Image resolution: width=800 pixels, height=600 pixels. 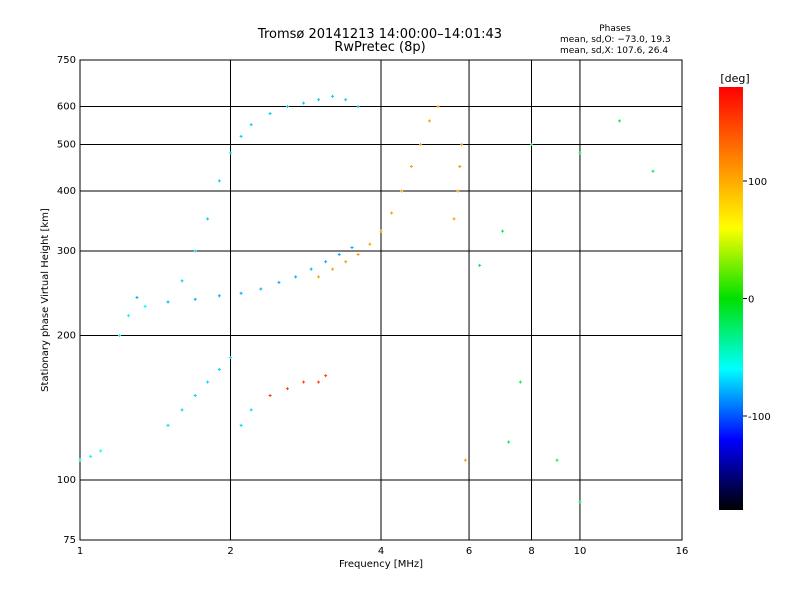 What do you see at coordinates (66, 336) in the screenshot?
I see `y-tick-label: 200` at bounding box center [66, 336].